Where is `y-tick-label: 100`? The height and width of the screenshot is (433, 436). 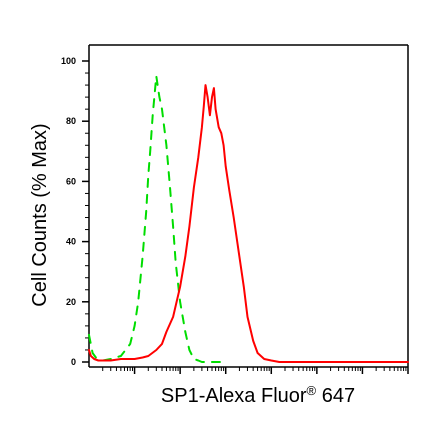 y-tick-label: 100 is located at coordinates (68, 61).